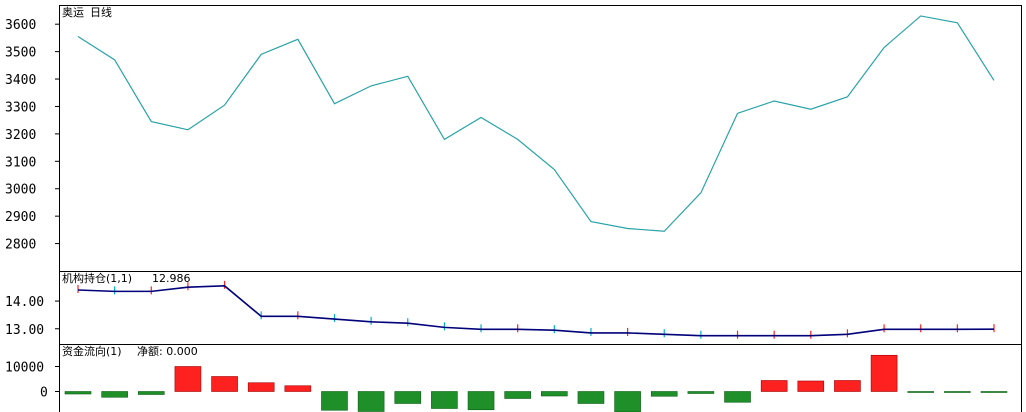  I want to click on money-flow-tick-label: 0, so click(44, 393).